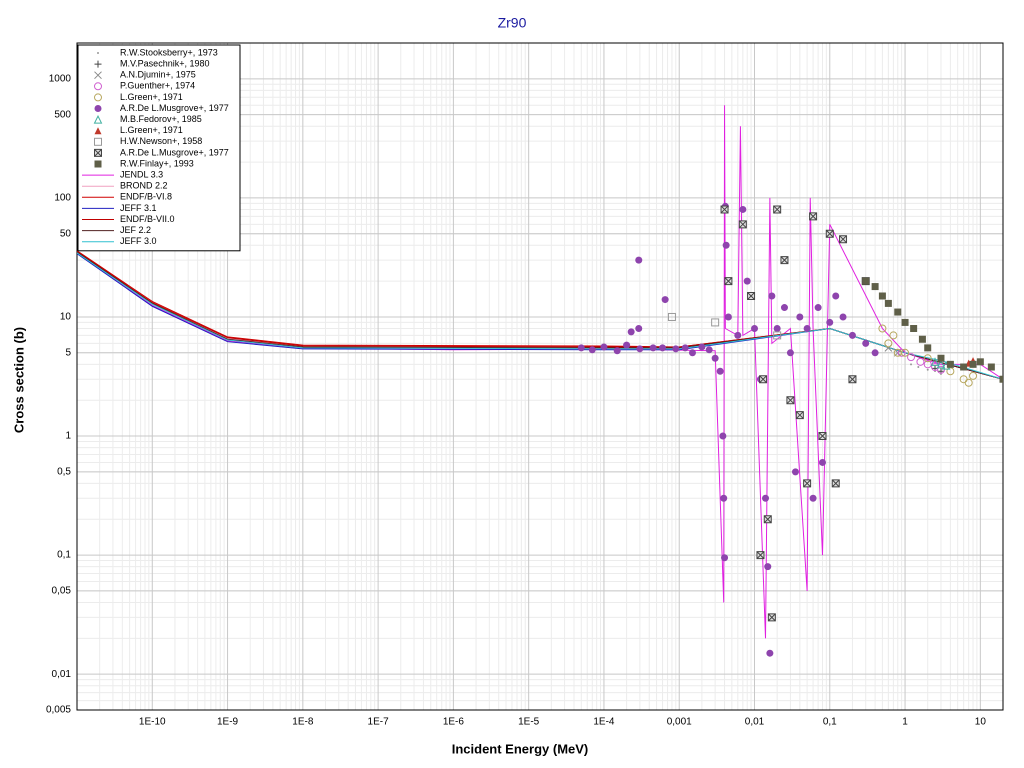 Image resolution: width=1024 pixels, height=768 pixels. I want to click on x-tick-label: 1E-8, so click(303, 722).